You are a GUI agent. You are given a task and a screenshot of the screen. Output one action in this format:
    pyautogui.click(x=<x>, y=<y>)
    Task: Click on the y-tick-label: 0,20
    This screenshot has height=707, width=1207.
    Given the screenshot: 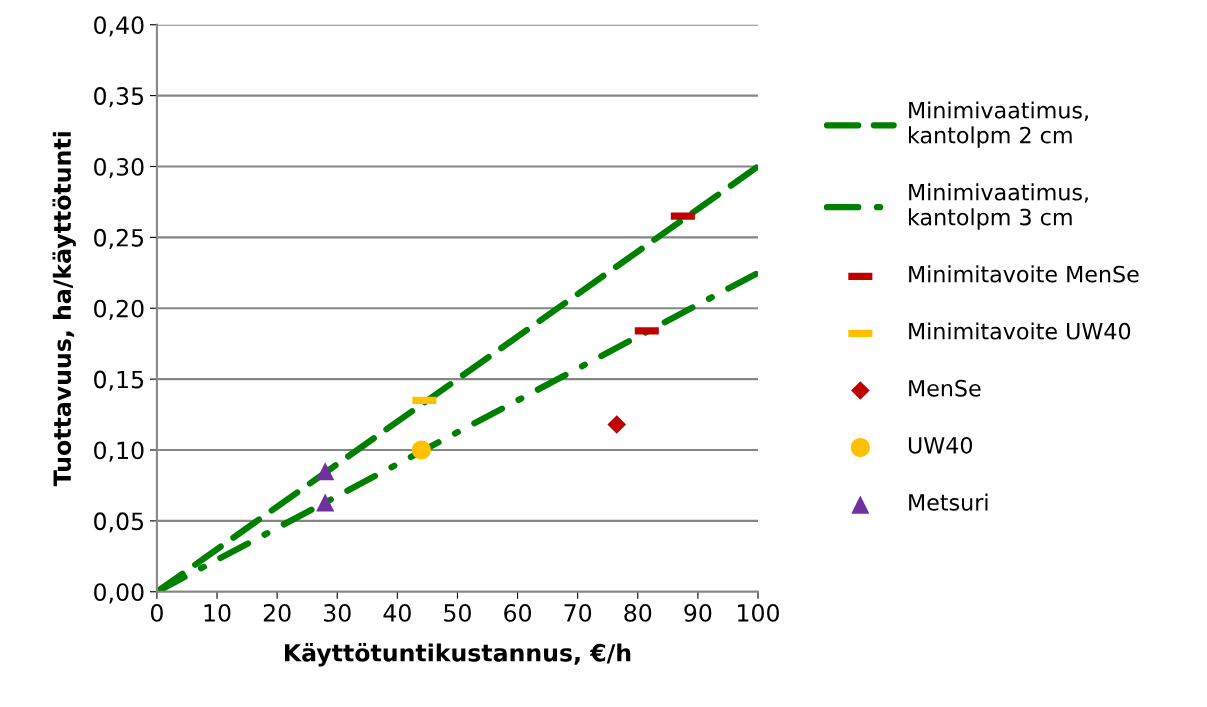 What is the action you would take?
    pyautogui.click(x=119, y=309)
    